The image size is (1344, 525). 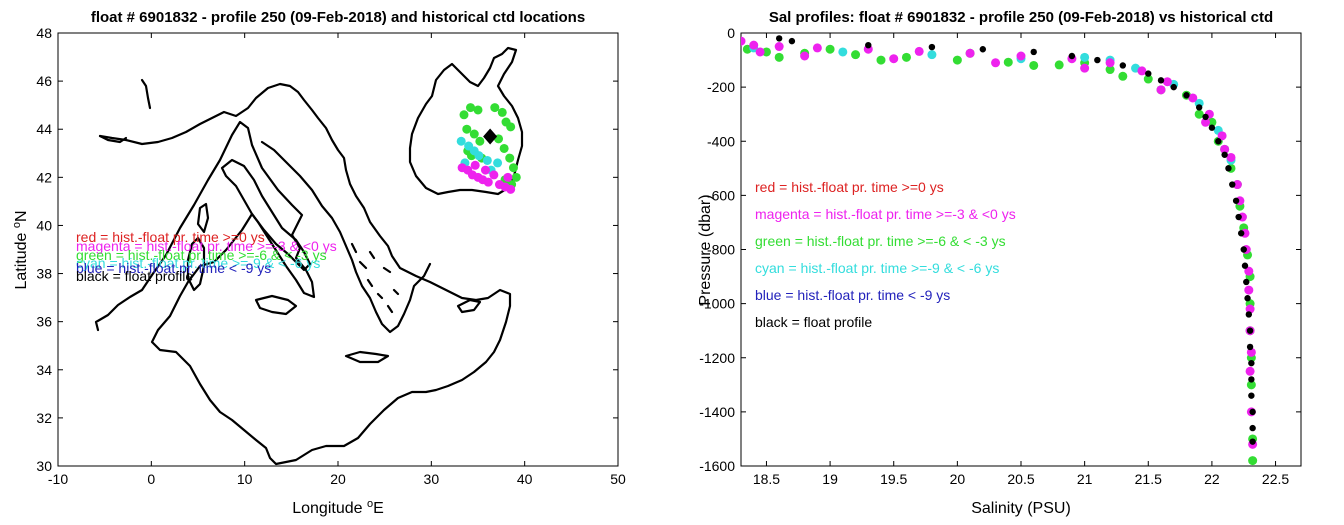 I want to click on profile-ytick-label: -1400, so click(x=717, y=412).